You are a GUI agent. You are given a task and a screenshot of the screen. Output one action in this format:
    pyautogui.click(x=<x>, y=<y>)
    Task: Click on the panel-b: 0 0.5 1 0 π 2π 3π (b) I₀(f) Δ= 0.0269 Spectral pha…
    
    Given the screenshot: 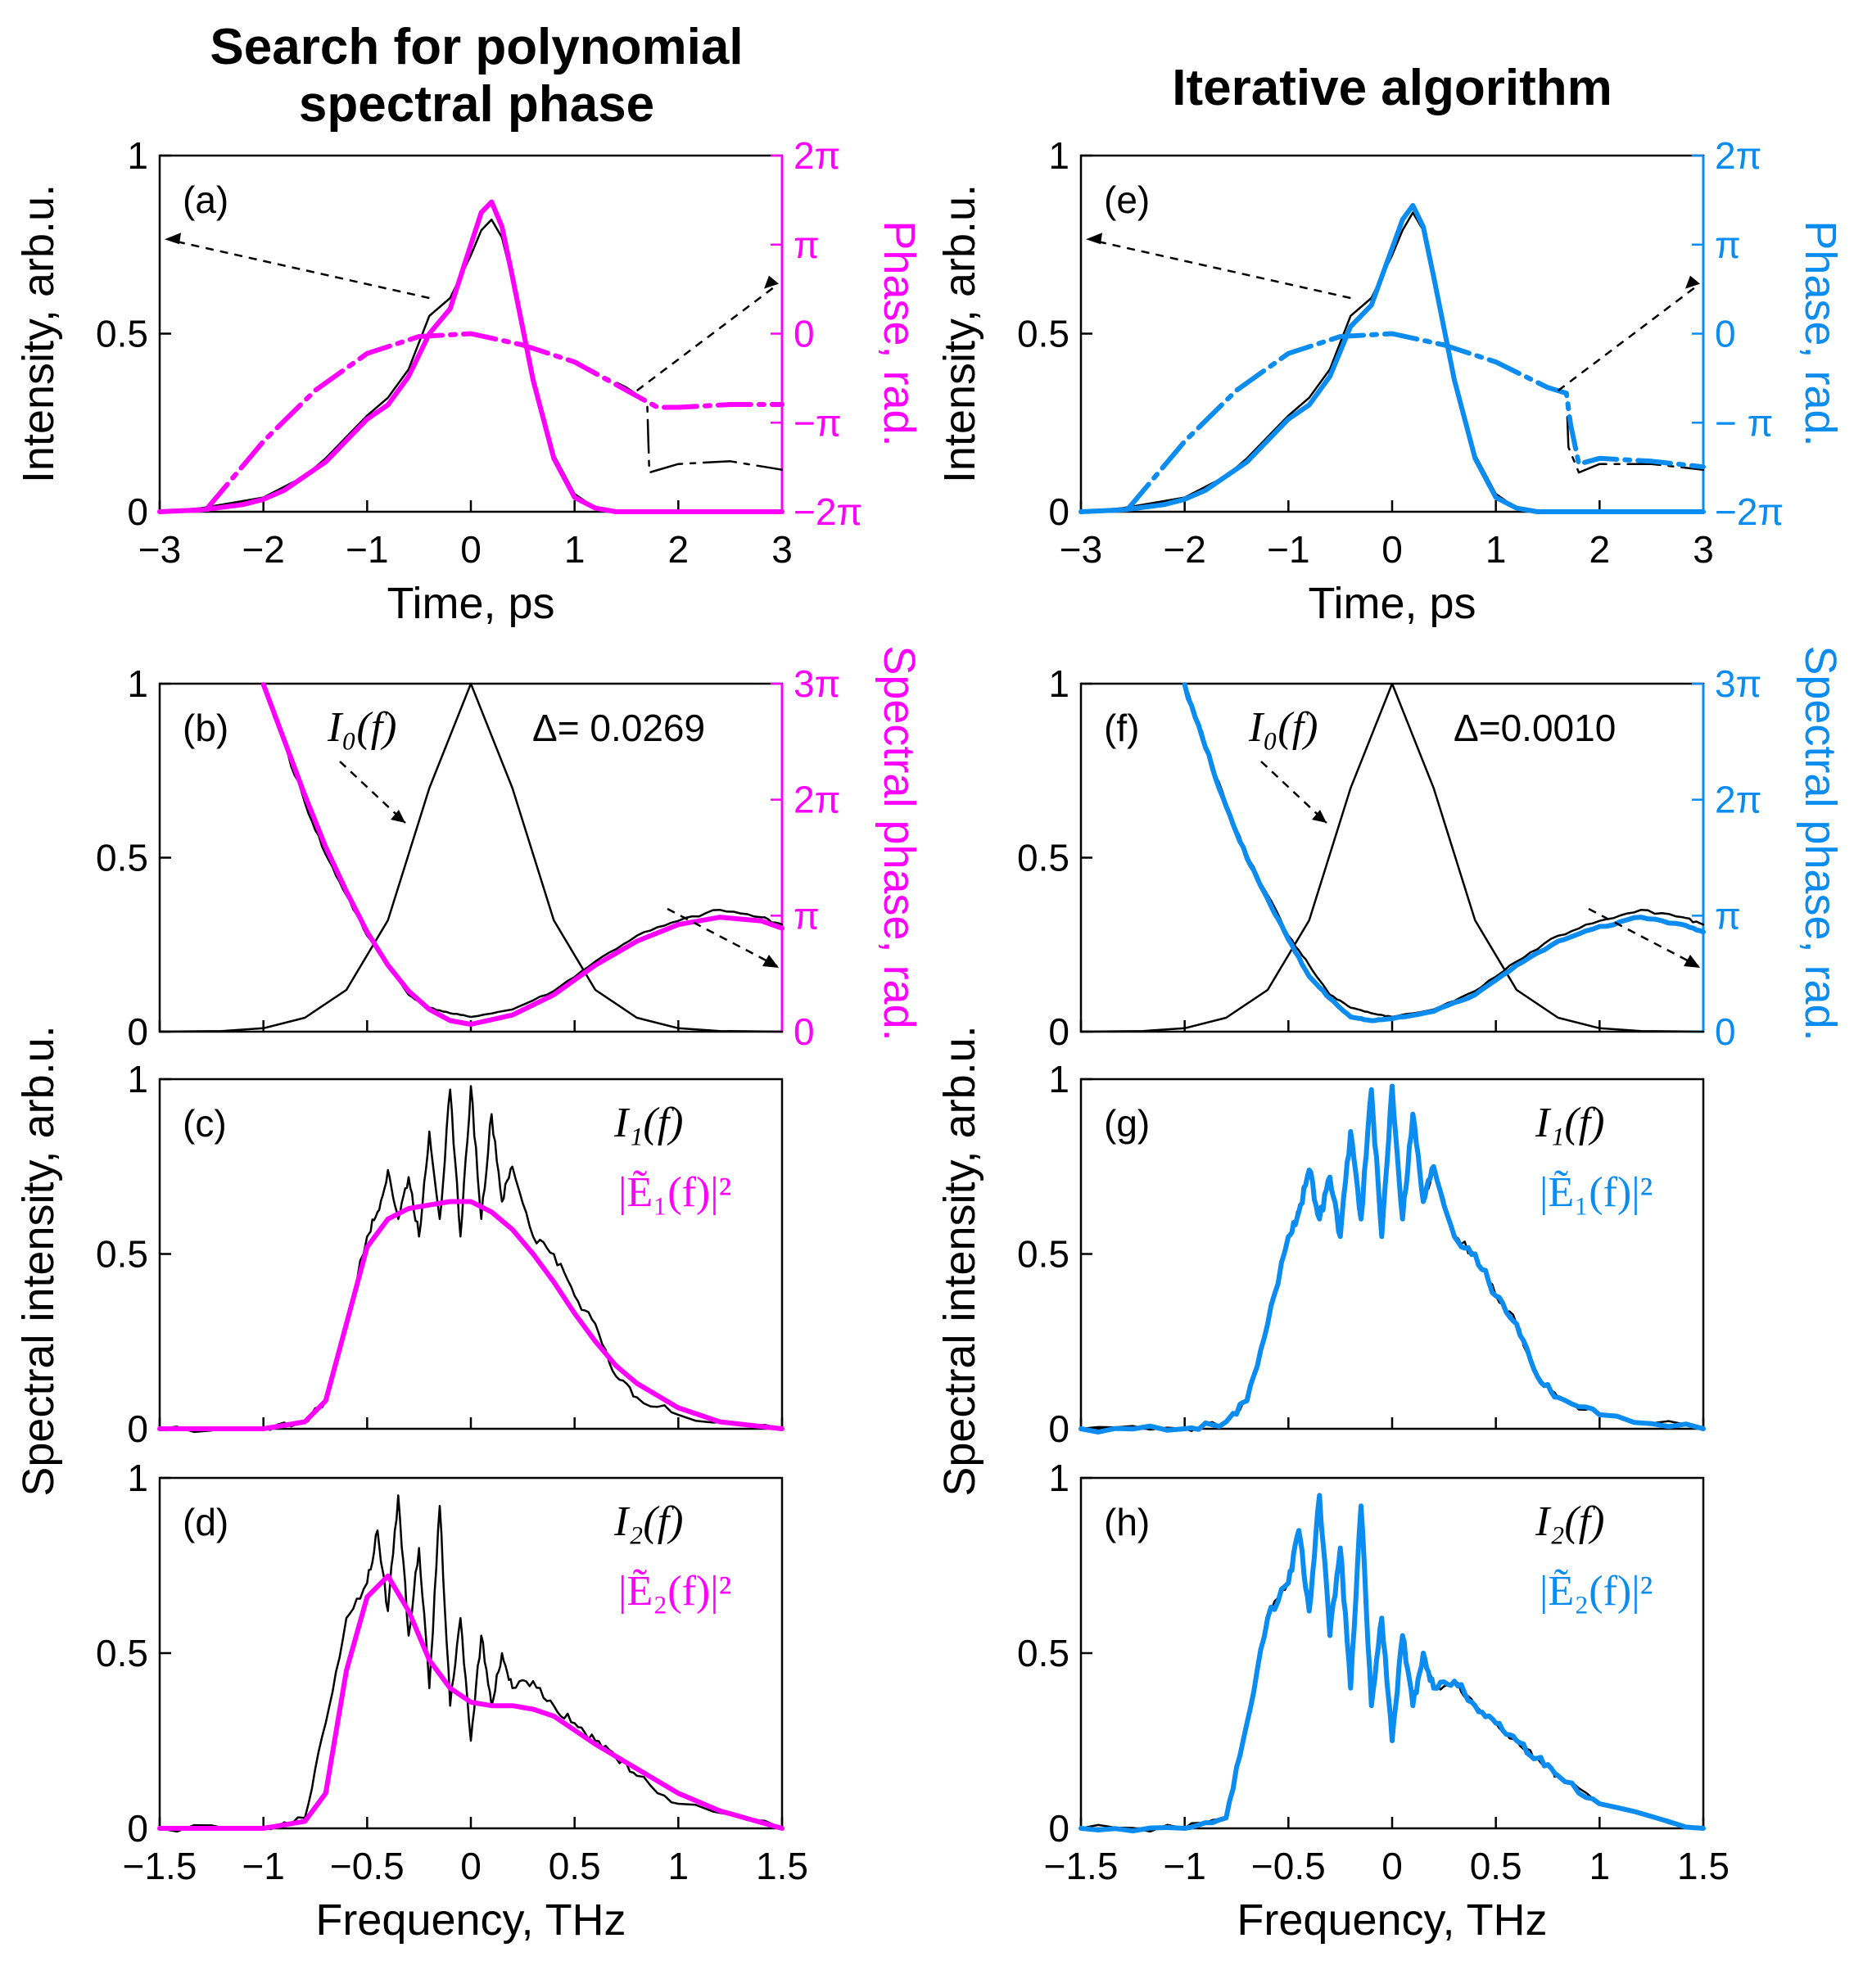 What is the action you would take?
    pyautogui.click(x=510, y=849)
    